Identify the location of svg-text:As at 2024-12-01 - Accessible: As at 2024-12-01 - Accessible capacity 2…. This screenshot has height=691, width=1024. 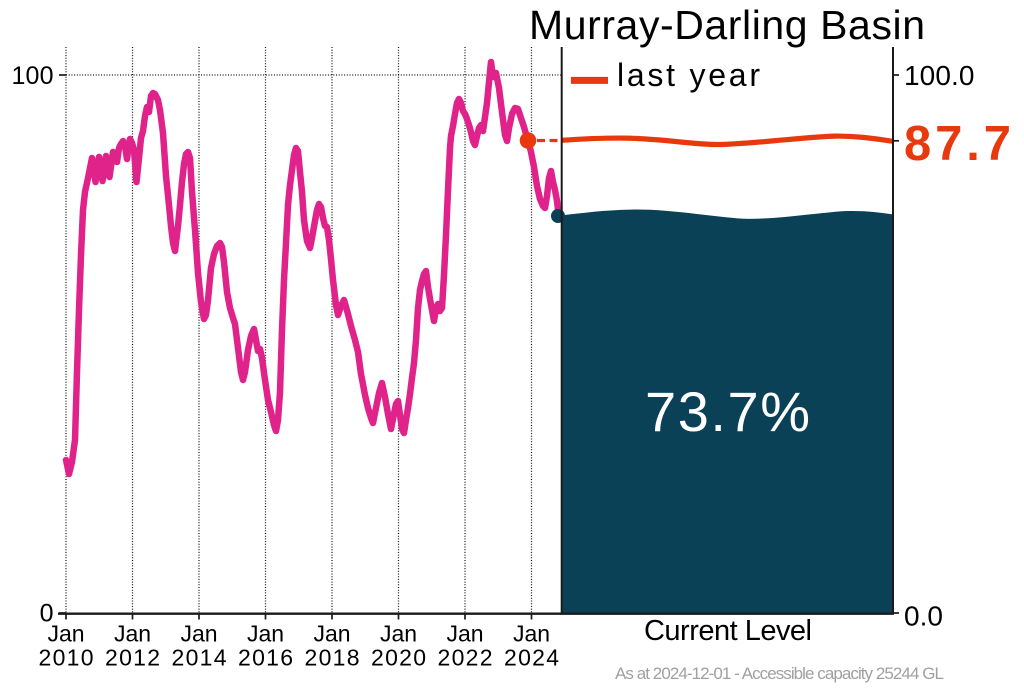
(779, 673).